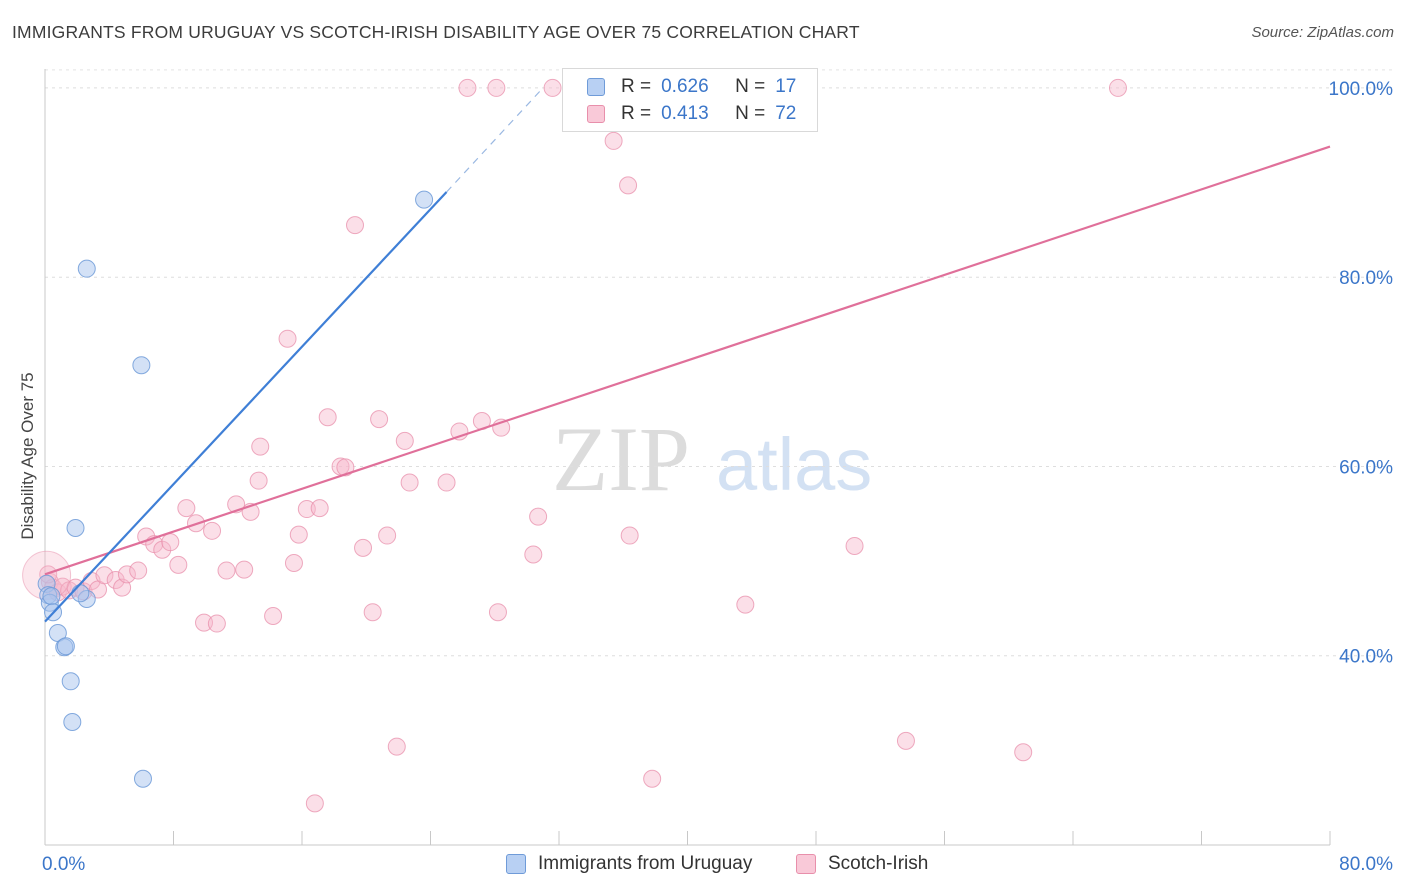 This screenshot has width=1406, height=892. Describe the element at coordinates (1366, 657) in the screenshot. I see `y-tick-label: 40.0%` at that location.